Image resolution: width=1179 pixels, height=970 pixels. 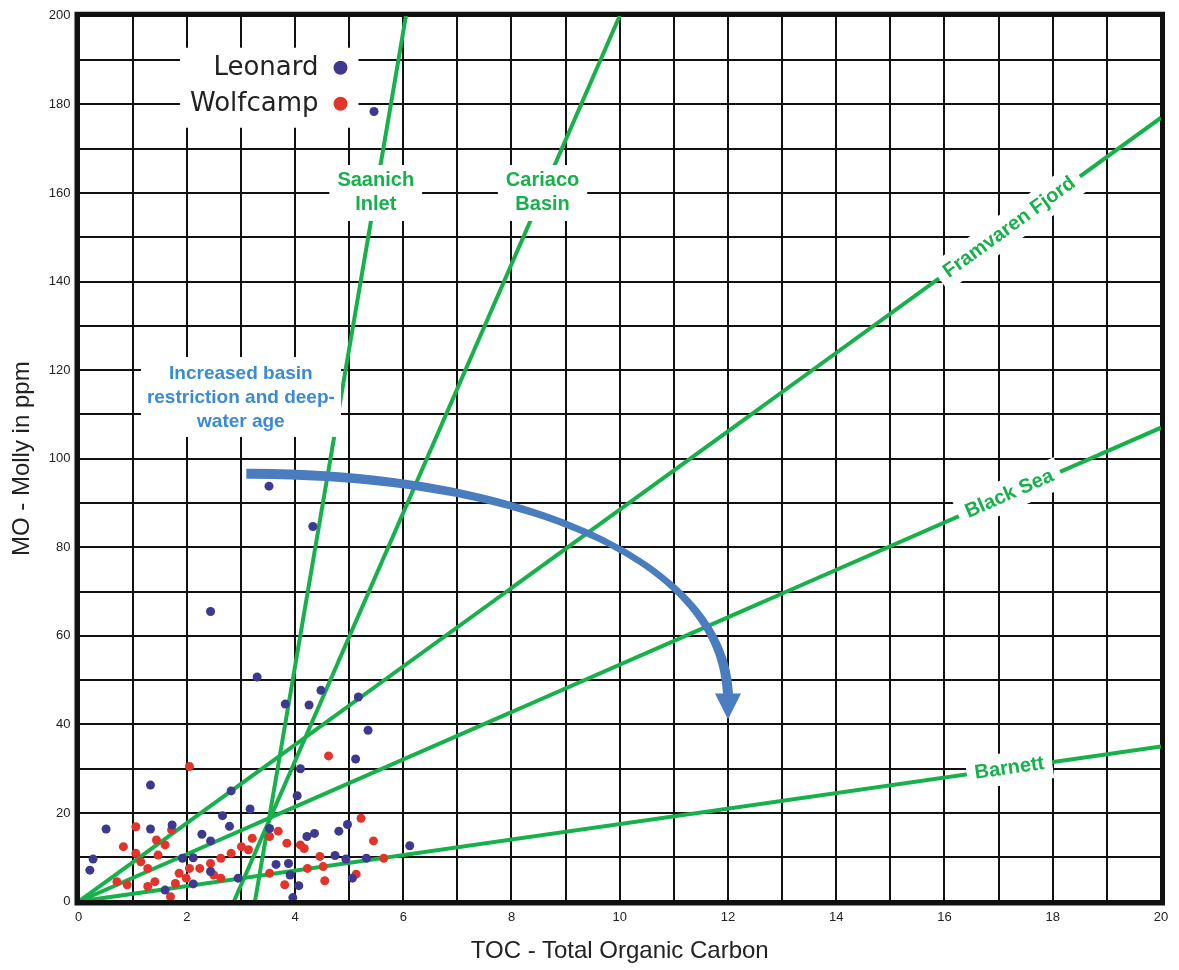 What do you see at coordinates (59, 458) in the screenshot?
I see `y-tick-label: 100` at bounding box center [59, 458].